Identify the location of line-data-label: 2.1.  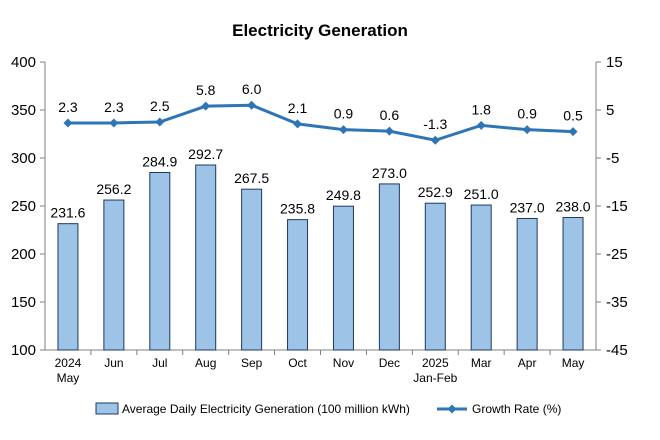
(298, 108).